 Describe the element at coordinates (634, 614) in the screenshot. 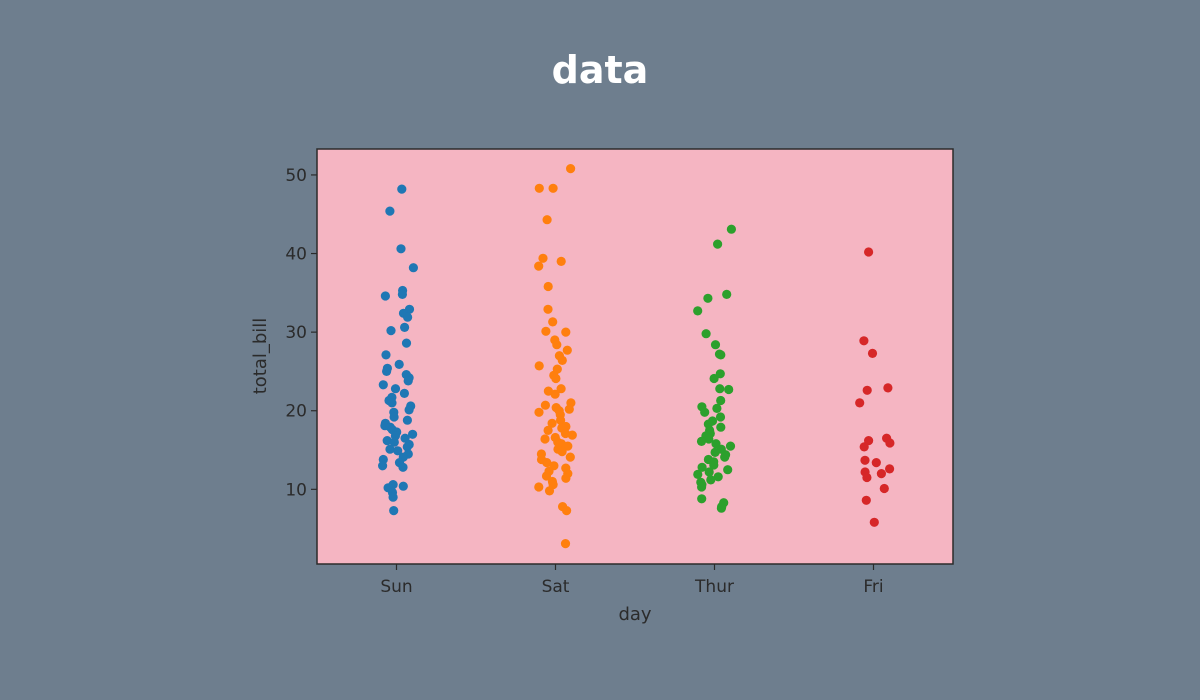

I see `x-axis-title: day` at that location.